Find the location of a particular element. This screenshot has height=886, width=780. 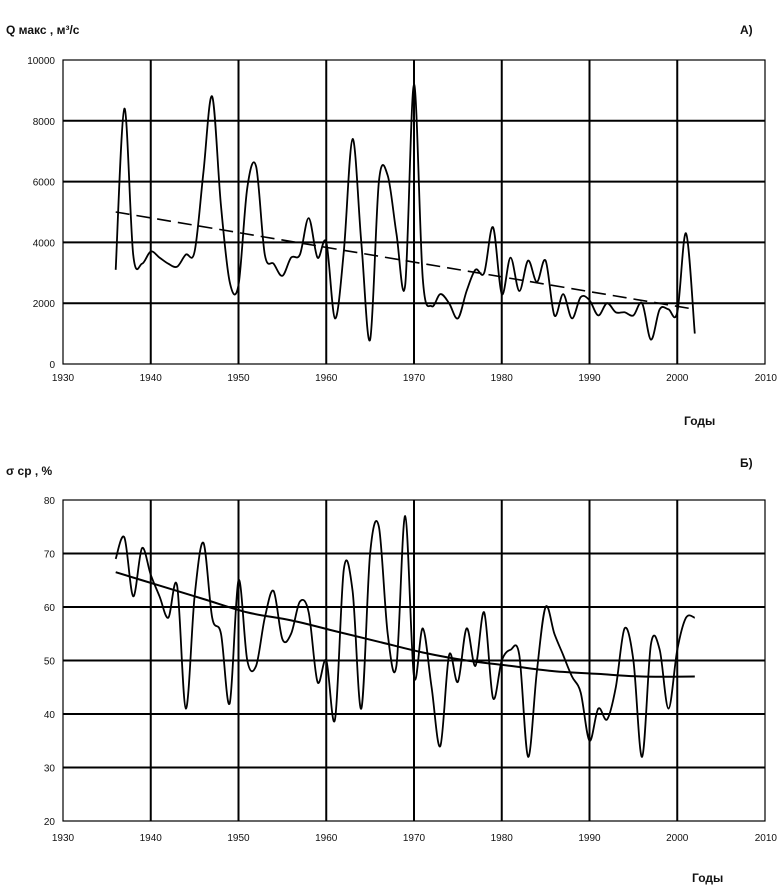

panel-label: А) is located at coordinates (746, 30).